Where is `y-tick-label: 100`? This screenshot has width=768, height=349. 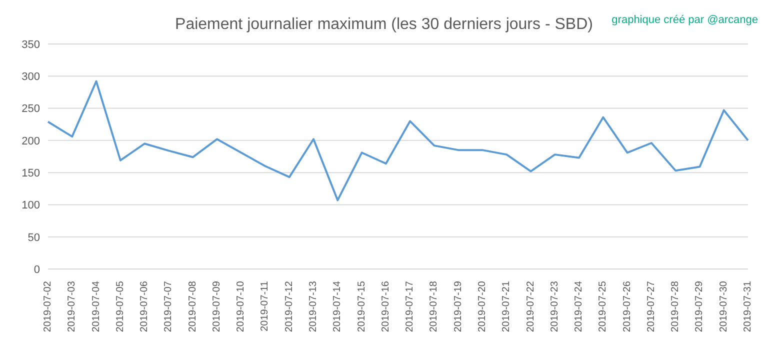 y-tick-label: 100 is located at coordinates (31, 206).